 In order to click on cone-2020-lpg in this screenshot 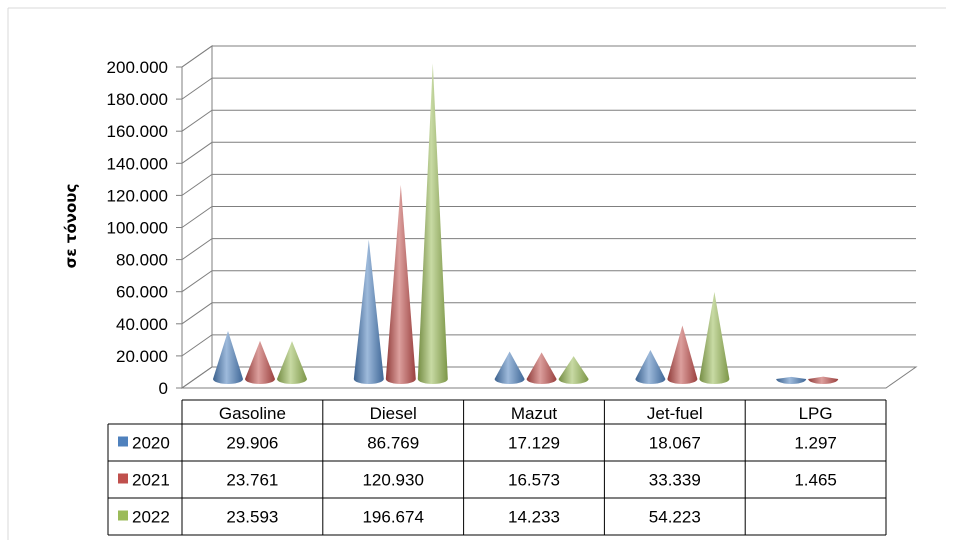, I will do `click(791, 380)`.